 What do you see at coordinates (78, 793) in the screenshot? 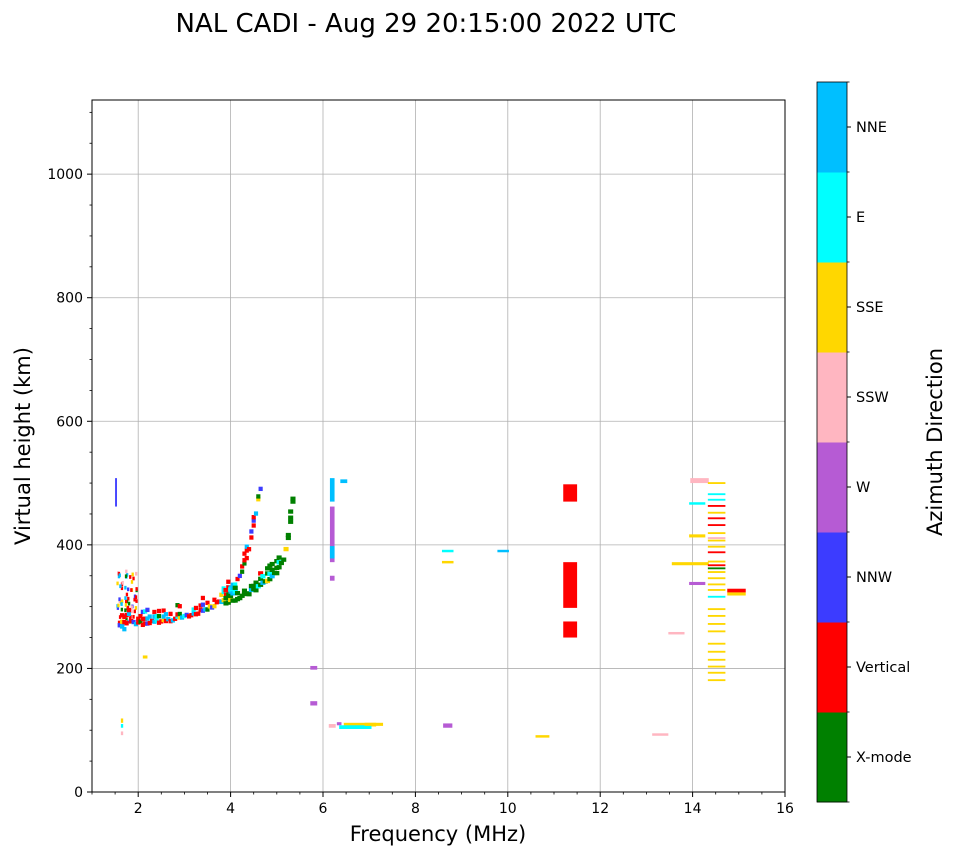
I see `y-tick-label: 0` at bounding box center [78, 793].